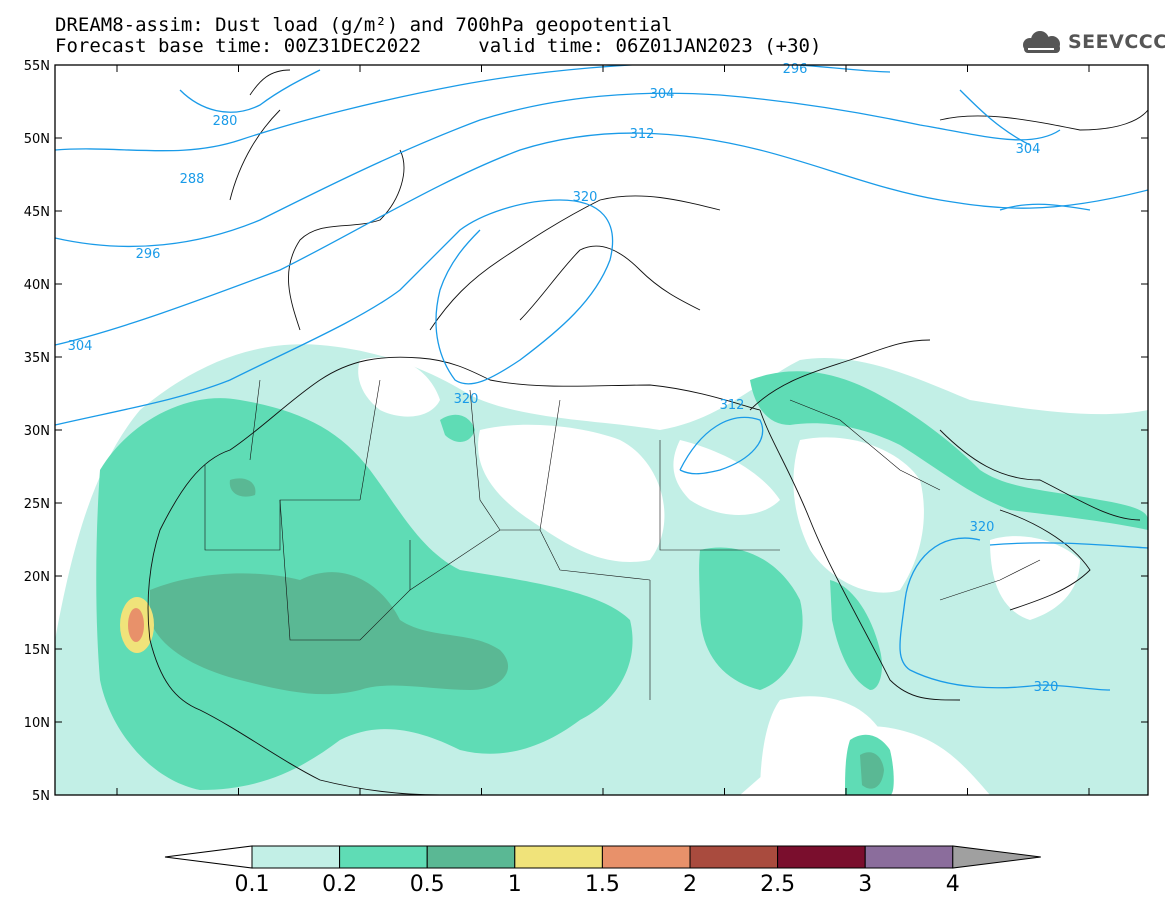 The height and width of the screenshot is (907, 1165). Describe the element at coordinates (136, 625) in the screenshot. I see `dust-hotspot-orange` at that location.